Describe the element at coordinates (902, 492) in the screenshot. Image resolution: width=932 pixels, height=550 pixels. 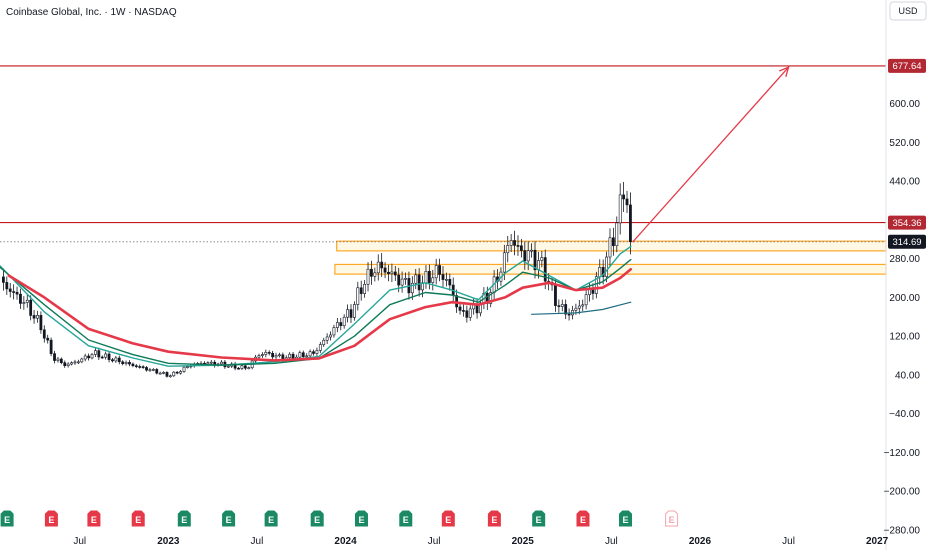
I see `y-tick-label: −200.00` at that location.